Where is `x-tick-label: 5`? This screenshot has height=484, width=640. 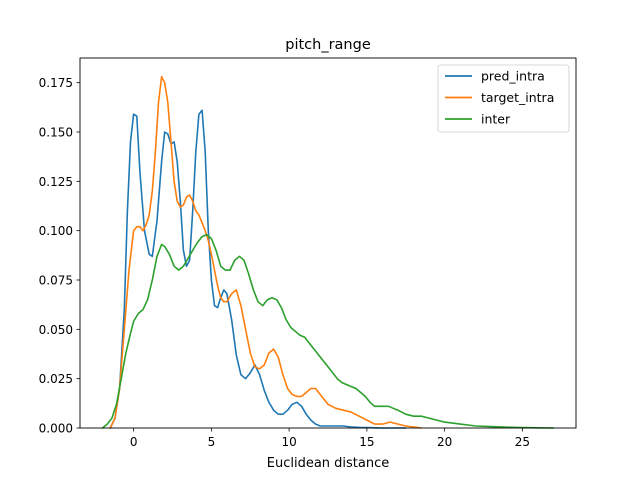 x-tick-label: 5 is located at coordinates (212, 442).